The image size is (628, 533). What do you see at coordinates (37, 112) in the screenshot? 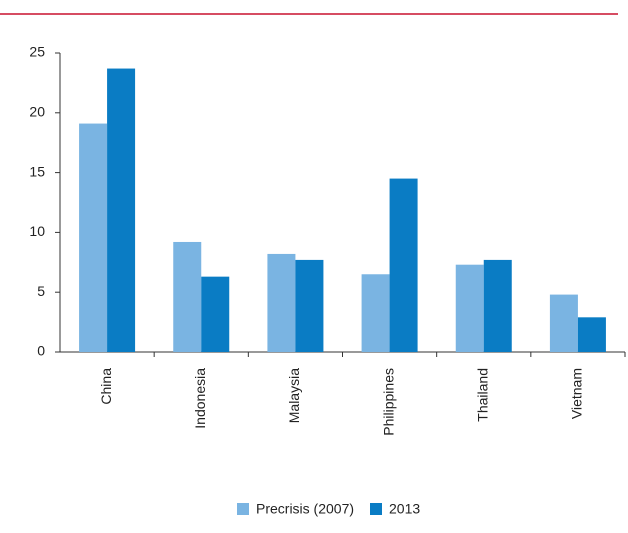
I see `y-tick-label: 20` at bounding box center [37, 112].